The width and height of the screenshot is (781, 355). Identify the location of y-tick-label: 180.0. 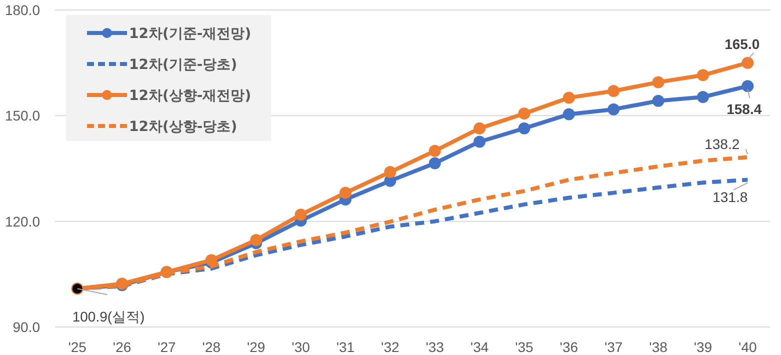
(22, 10).